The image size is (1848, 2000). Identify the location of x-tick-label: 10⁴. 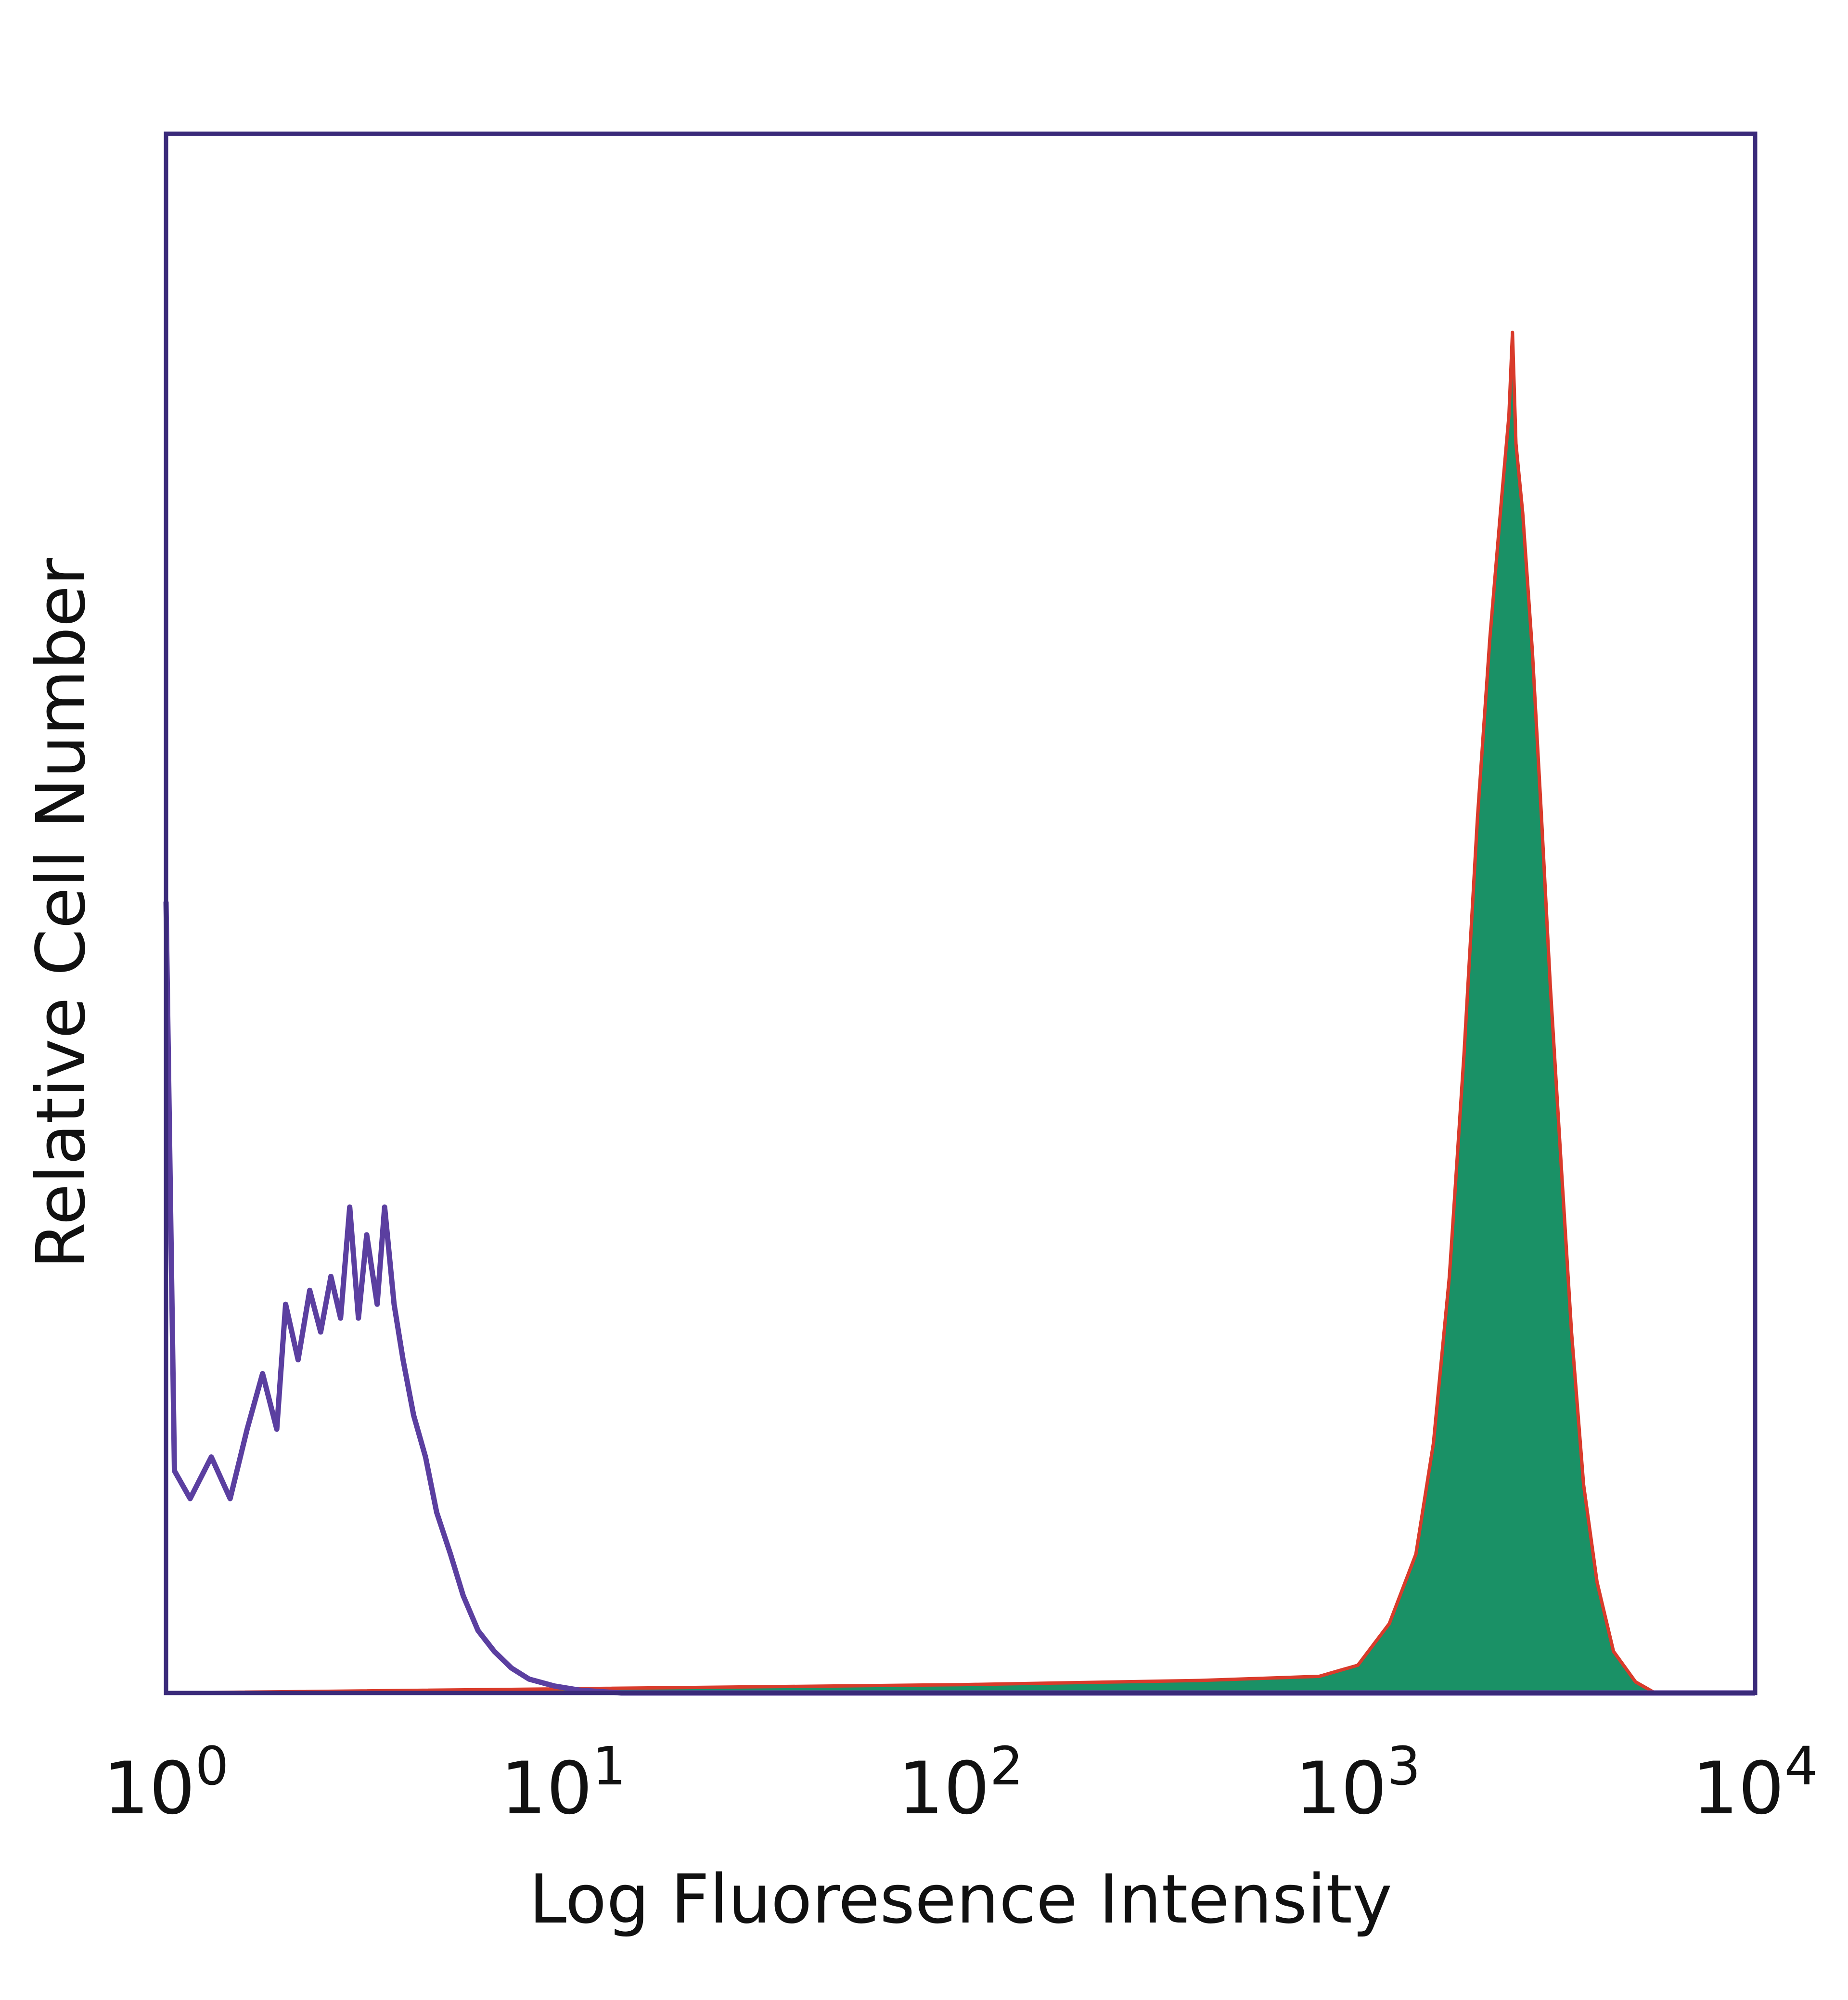
(1755, 1783).